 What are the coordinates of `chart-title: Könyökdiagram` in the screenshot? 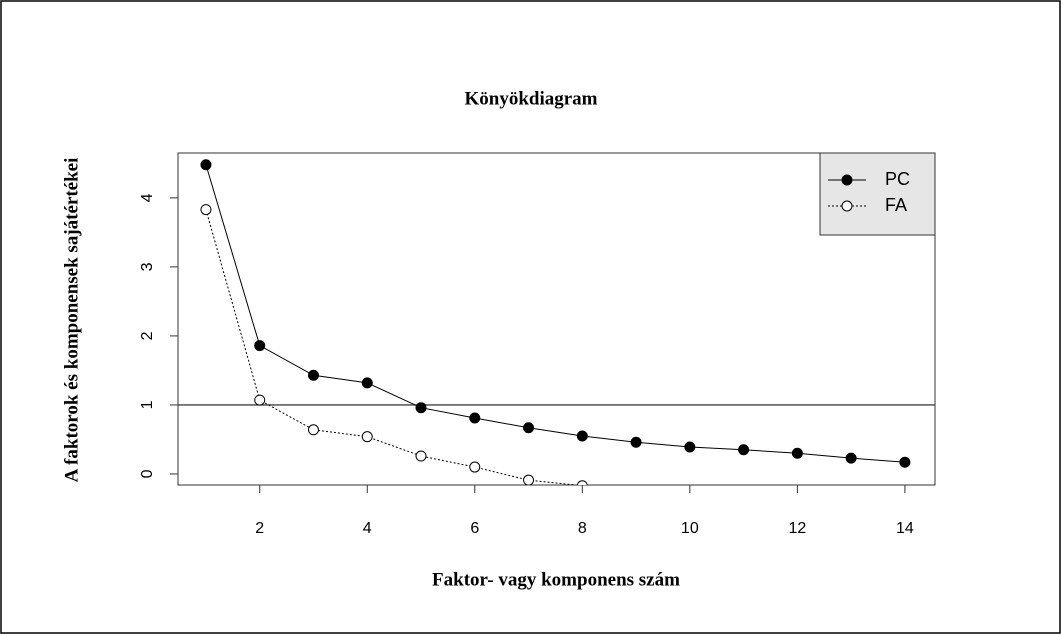 It's located at (530, 98).